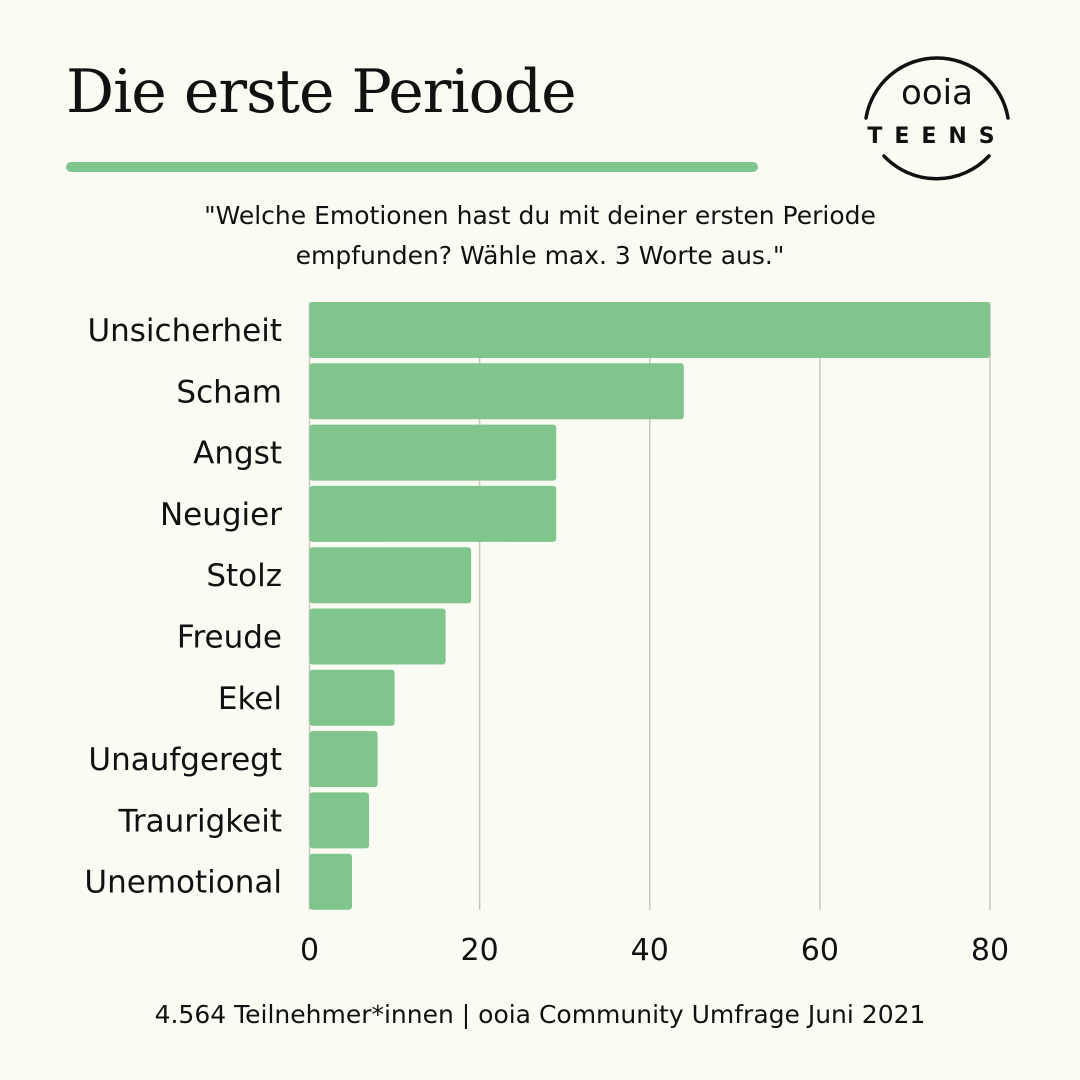 This screenshot has width=1080, height=1080. I want to click on category-label: Unsicherheit, so click(184, 331).